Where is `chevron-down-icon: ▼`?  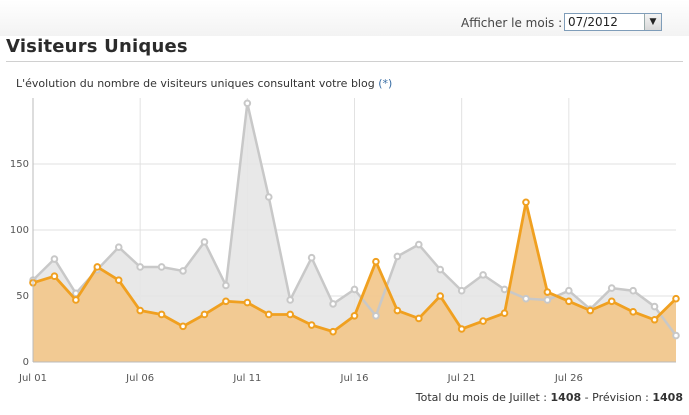
chevron-down-icon: ▼ is located at coordinates (652, 22).